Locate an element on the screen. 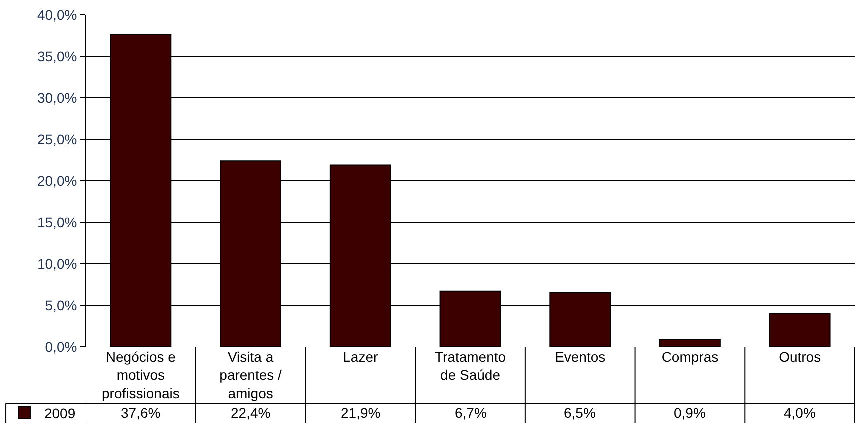  y-tick-label: 30,0% is located at coordinates (57, 98).